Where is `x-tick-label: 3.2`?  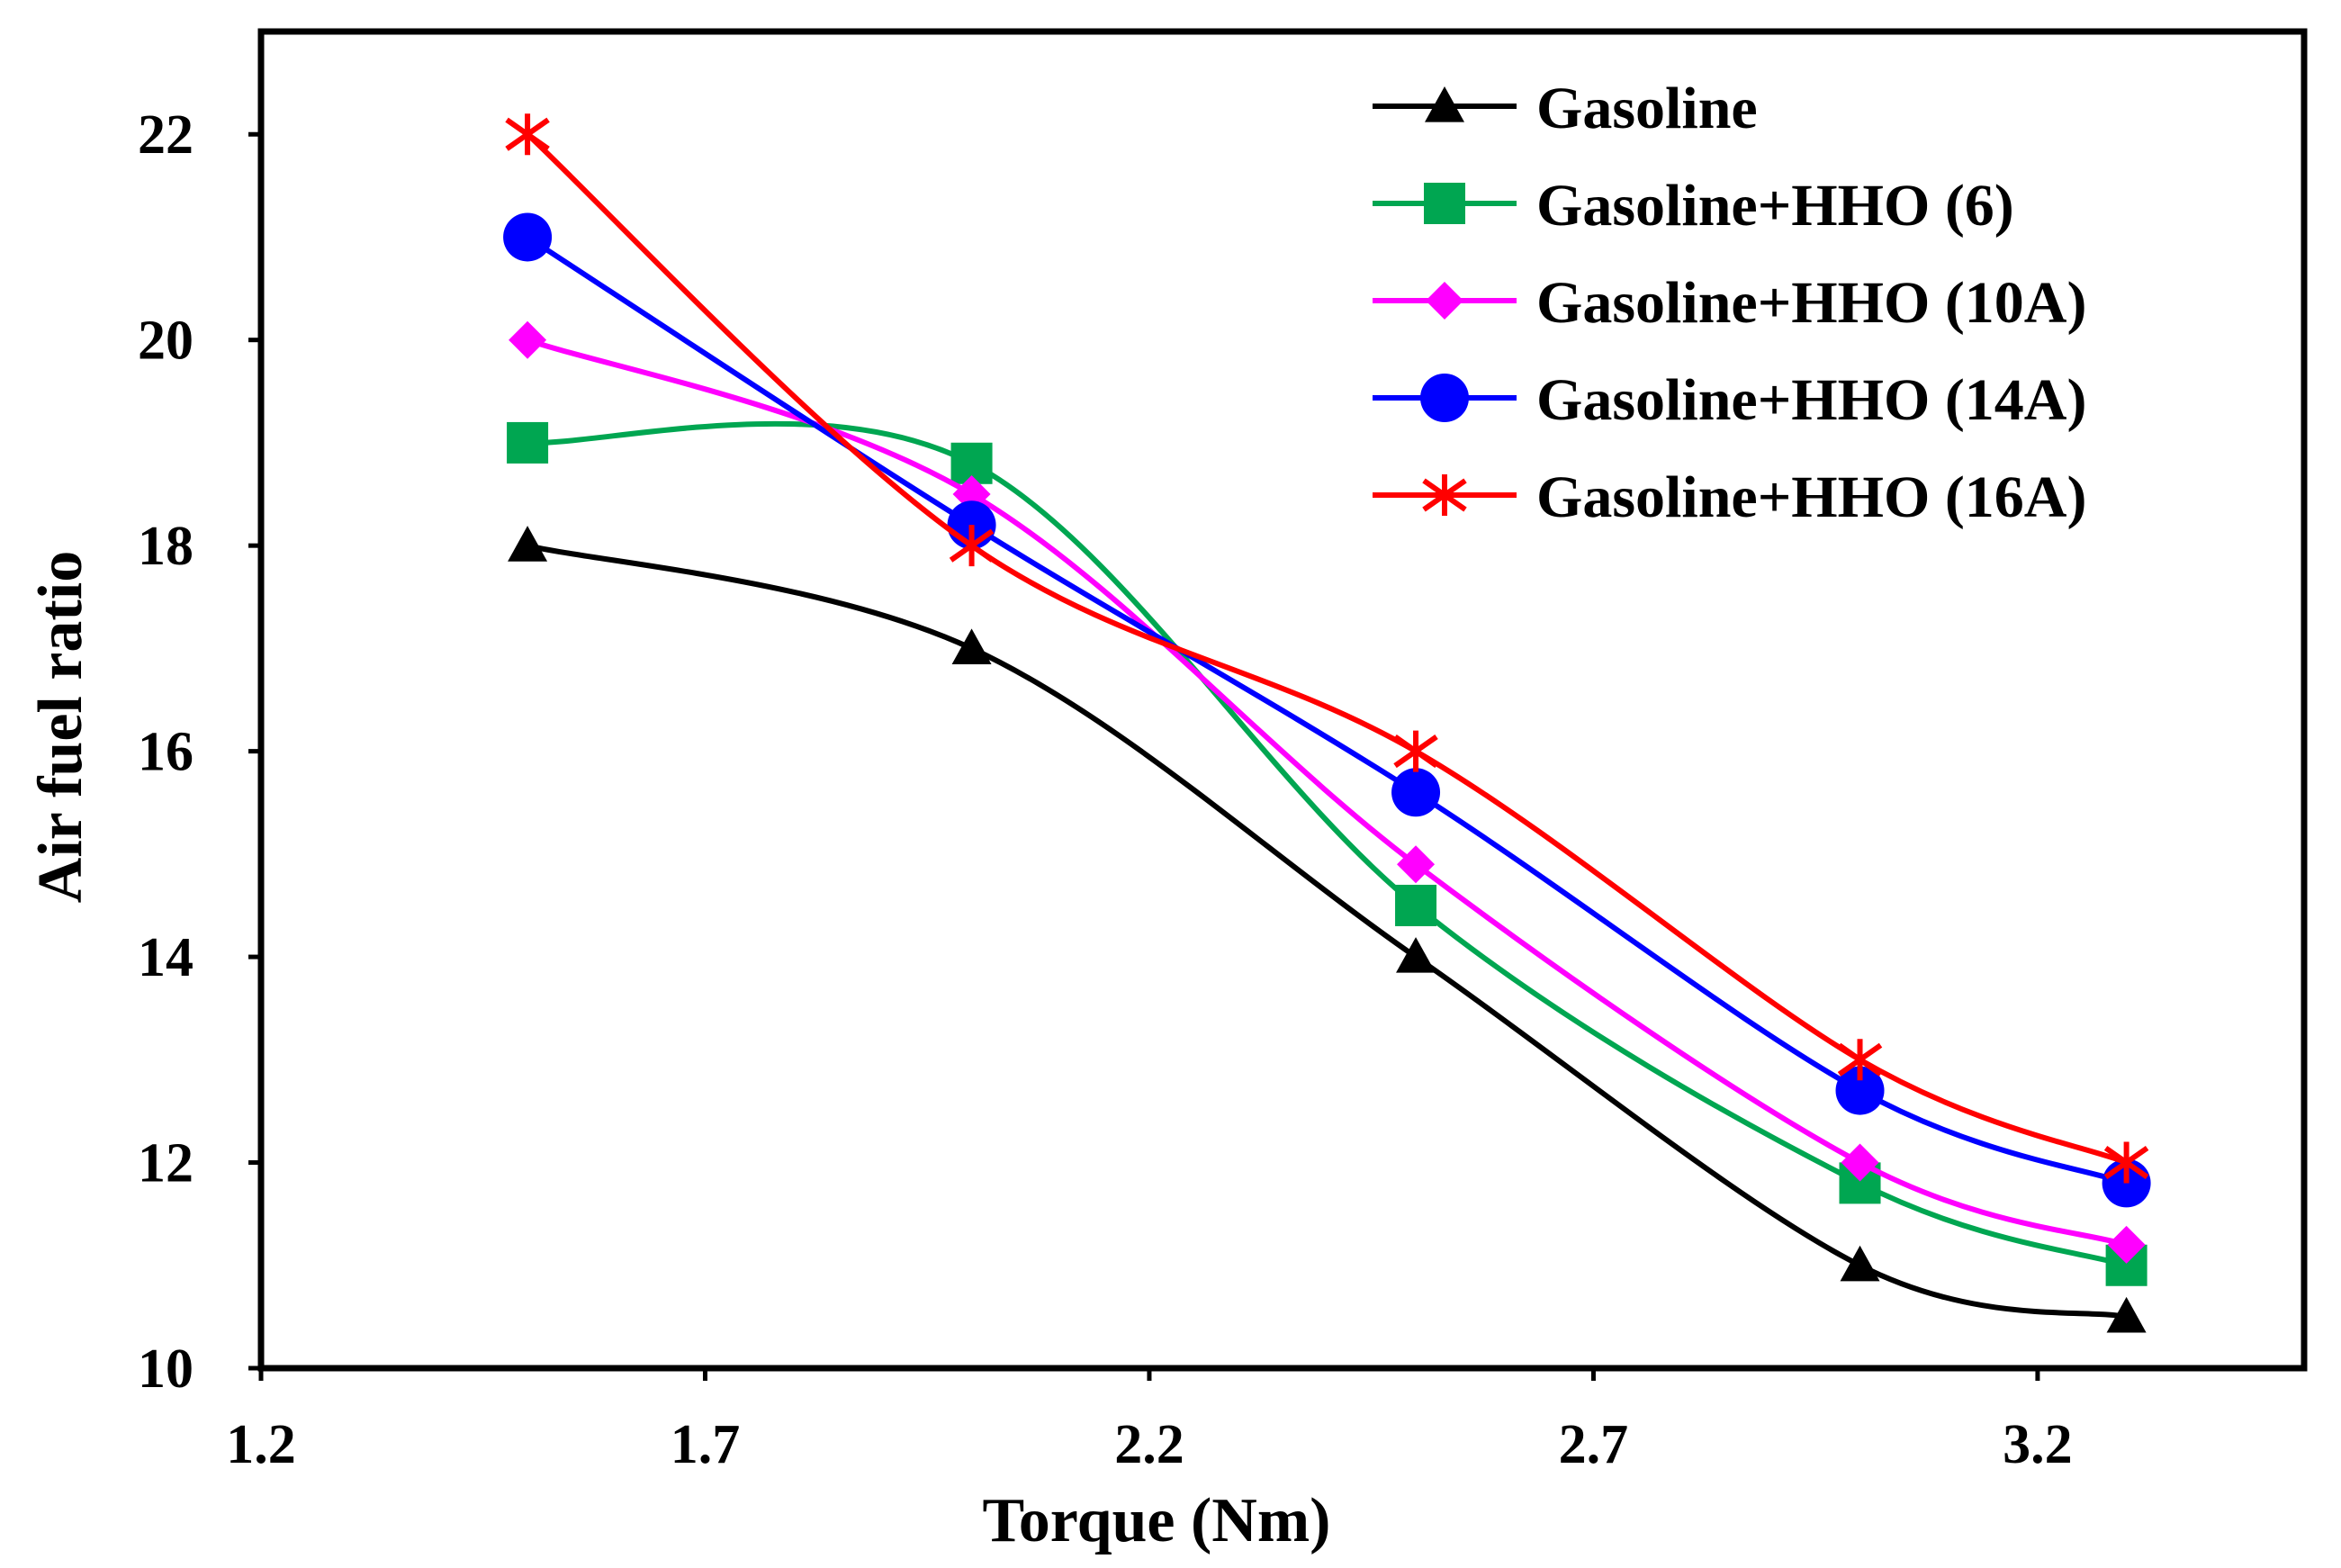 x-tick-label: 3.2 is located at coordinates (2038, 1445).